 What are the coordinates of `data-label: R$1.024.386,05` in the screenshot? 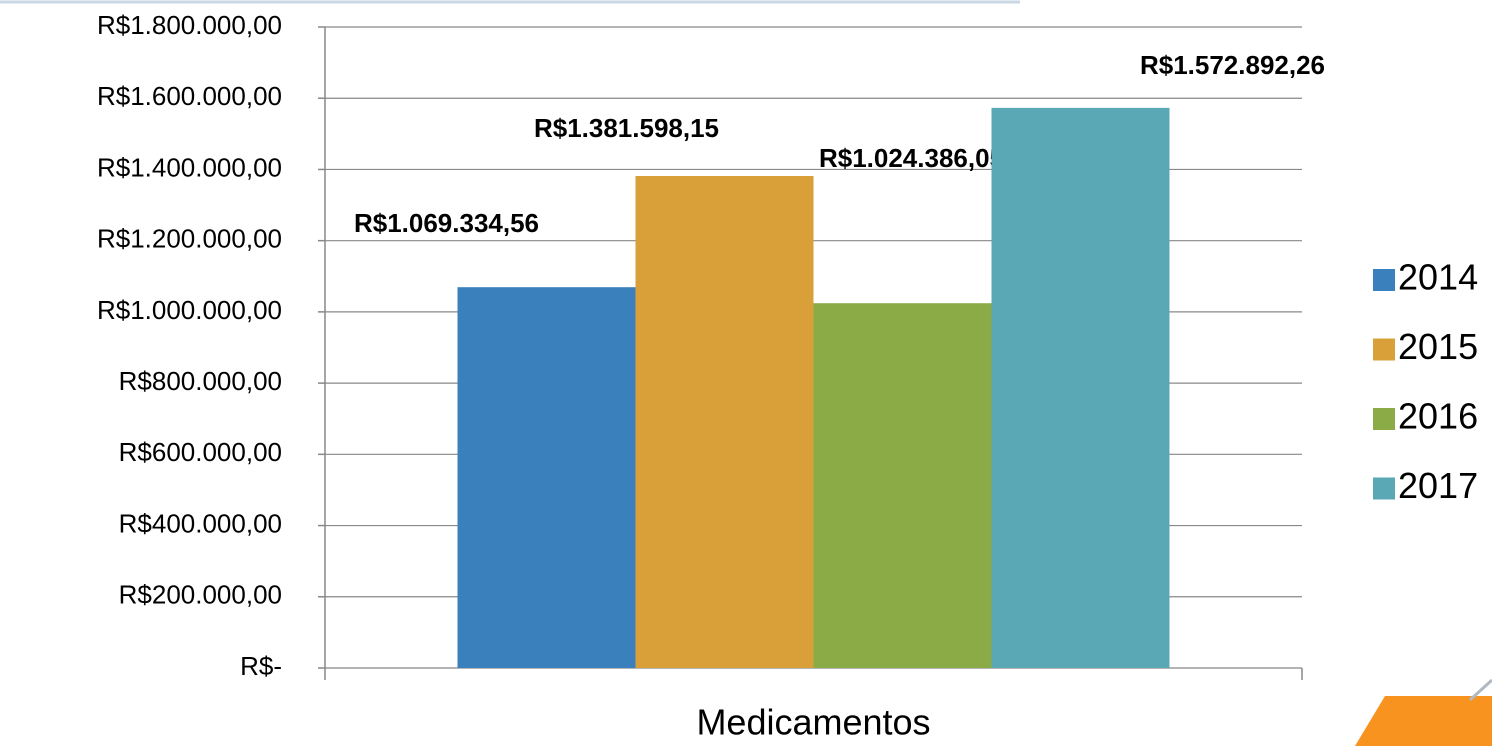 It's located at (911, 158).